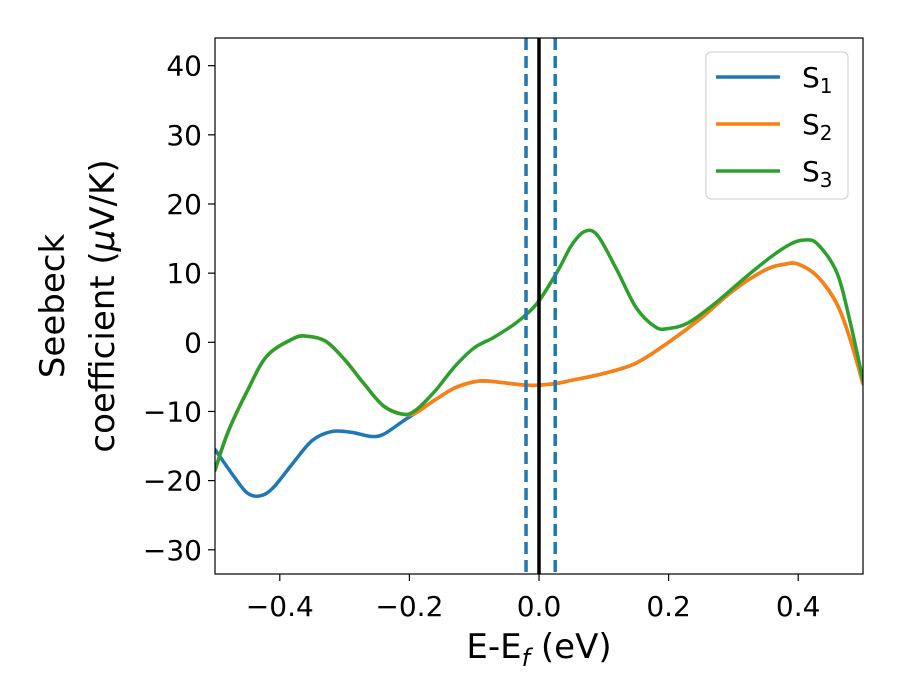  I want to click on legend-label-s2: S2, so click(817, 126).